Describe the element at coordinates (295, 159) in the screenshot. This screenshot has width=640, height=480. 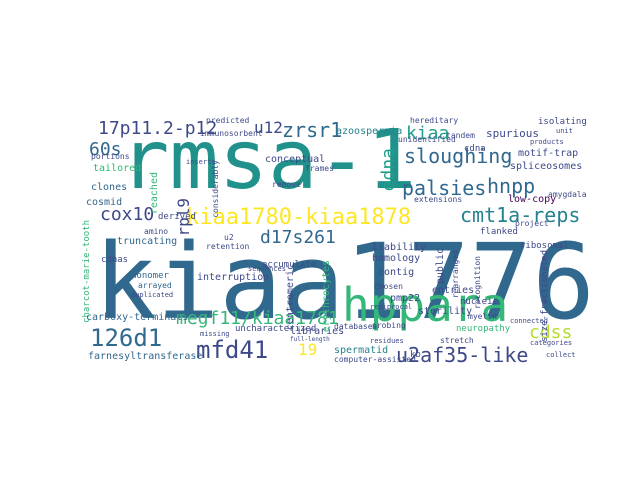
I see `word-conceptual: conceptual` at that location.